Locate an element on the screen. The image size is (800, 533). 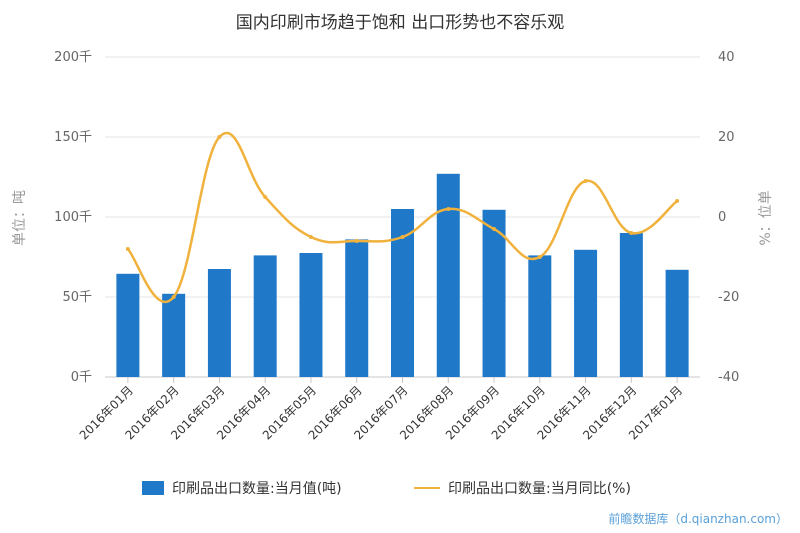
legend-item-line: 印刷品出口数量:当月同比(%) is located at coordinates (522, 488).